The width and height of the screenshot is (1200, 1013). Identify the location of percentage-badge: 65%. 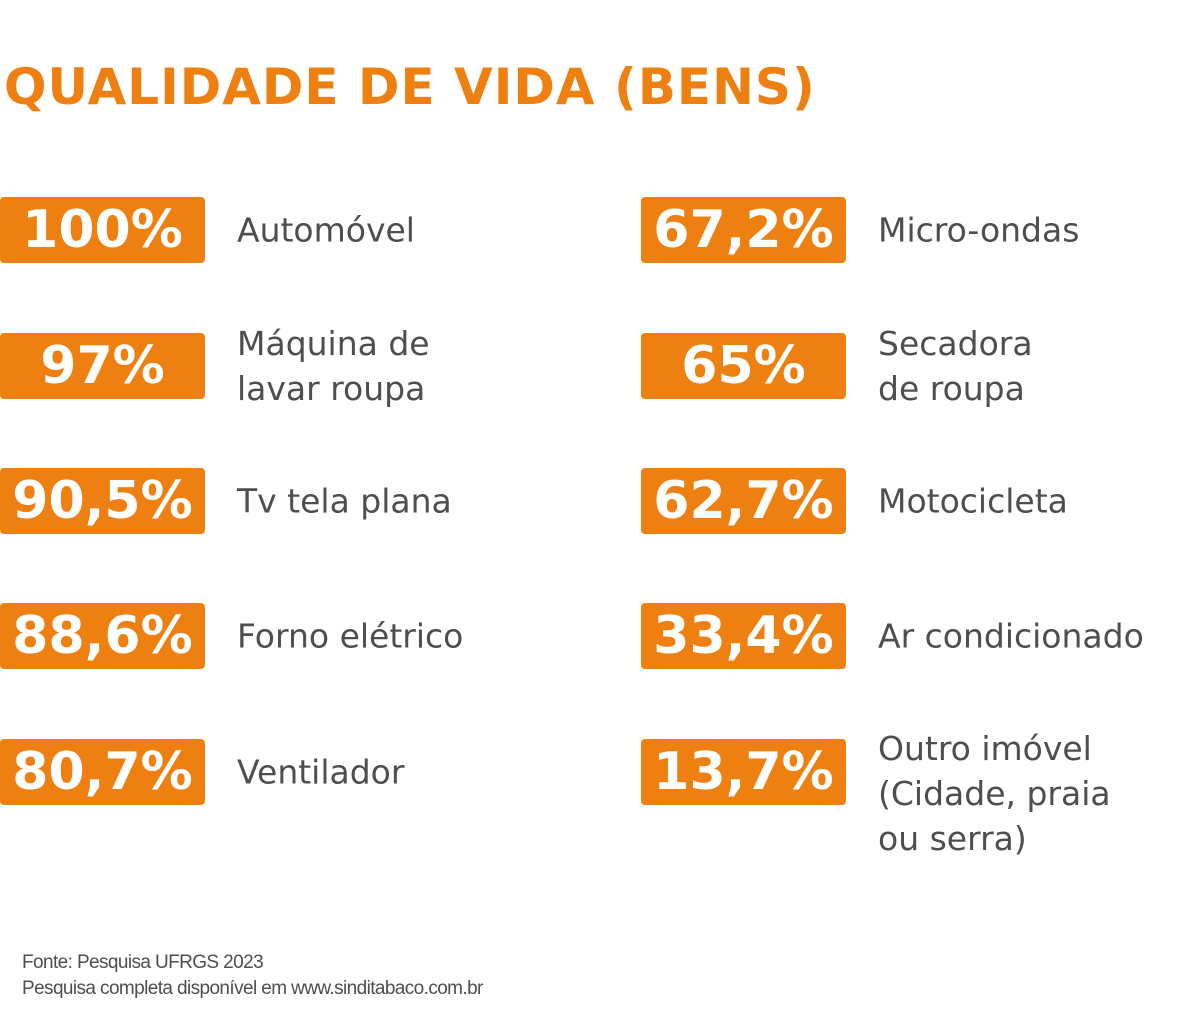
(743, 366).